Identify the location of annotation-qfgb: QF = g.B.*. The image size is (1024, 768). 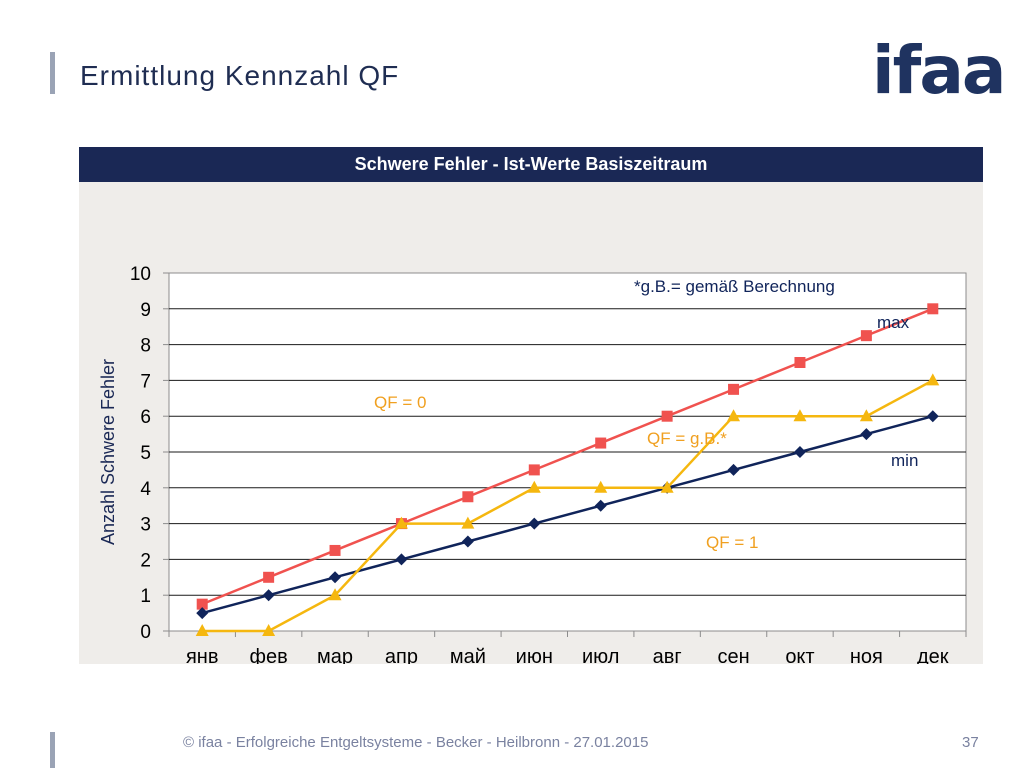
(687, 438).